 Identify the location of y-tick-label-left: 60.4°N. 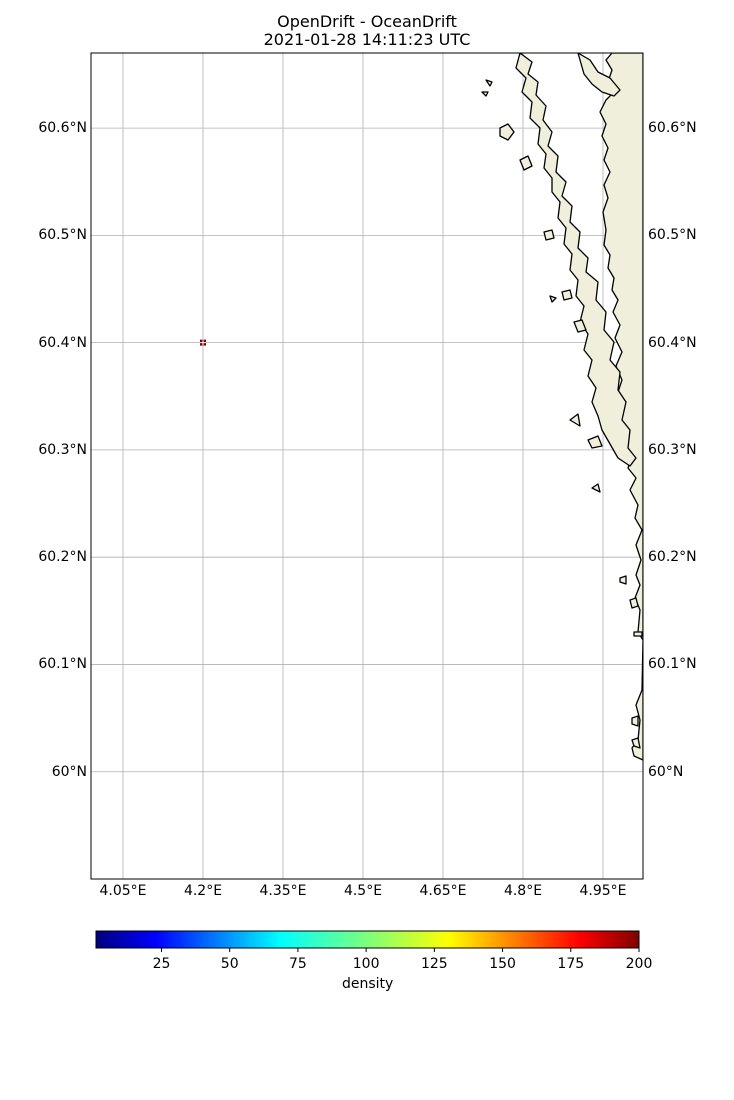
(62, 342).